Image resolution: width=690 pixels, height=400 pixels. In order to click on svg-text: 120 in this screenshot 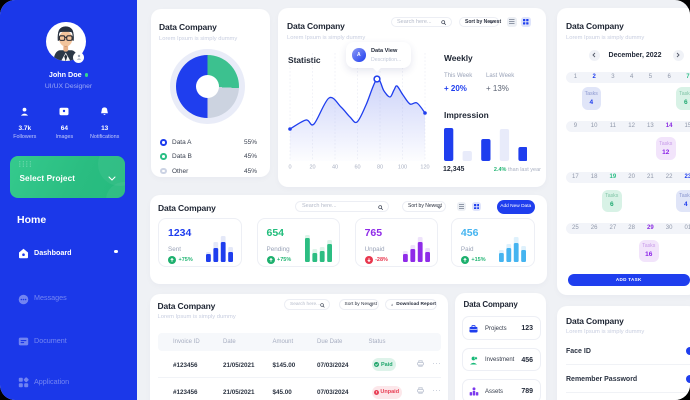, I will do `click(424, 168)`.